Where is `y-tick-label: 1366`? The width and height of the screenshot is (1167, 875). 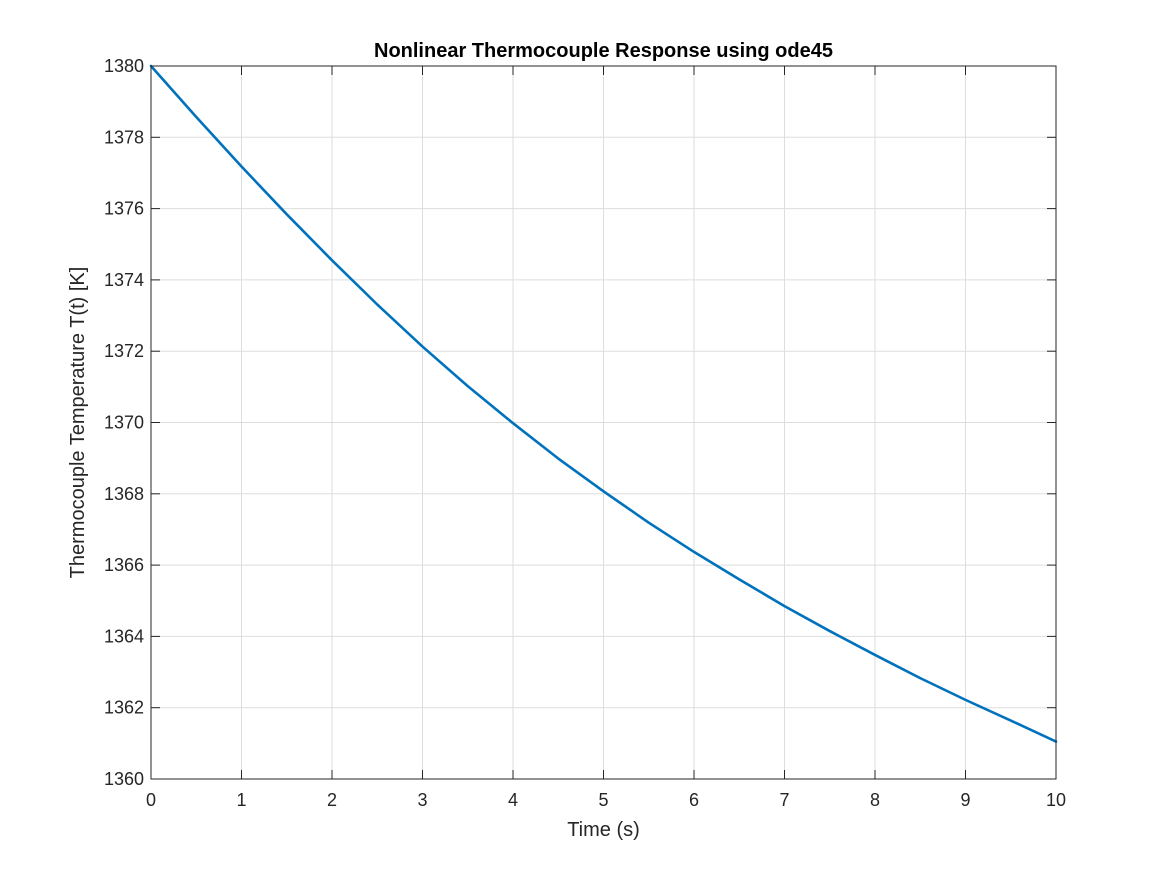
y-tick-label: 1366 is located at coordinates (124, 565).